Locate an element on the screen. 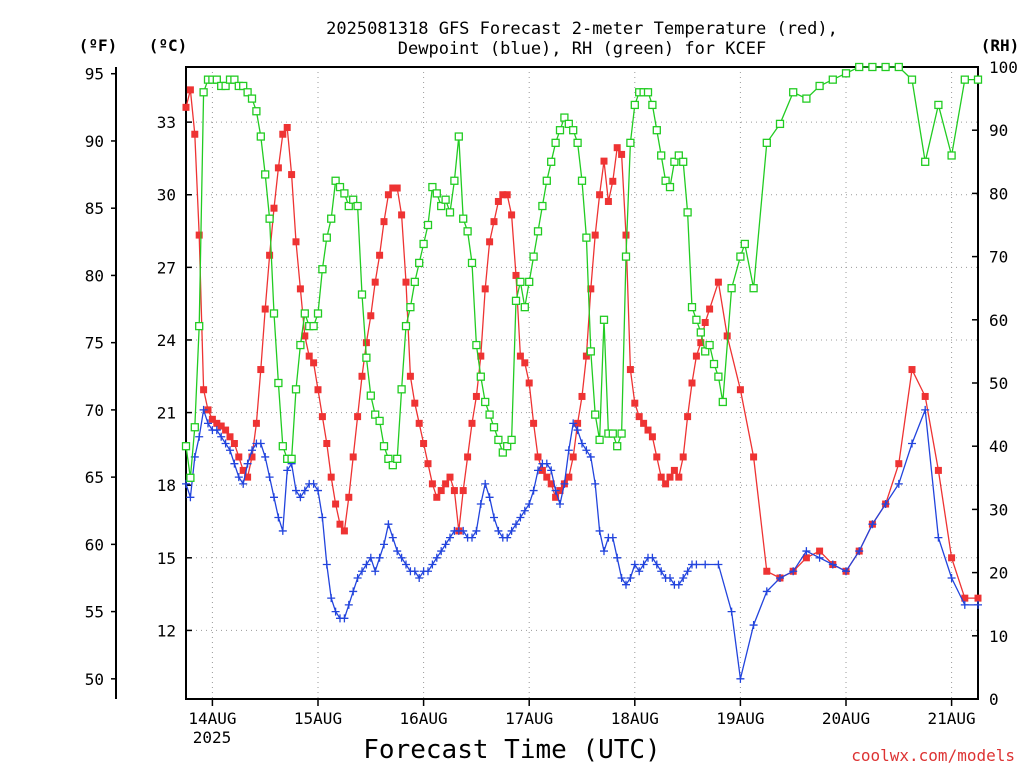 The height and width of the screenshot is (768, 1024). fahrenheit-tick-label: 50 is located at coordinates (94, 679).